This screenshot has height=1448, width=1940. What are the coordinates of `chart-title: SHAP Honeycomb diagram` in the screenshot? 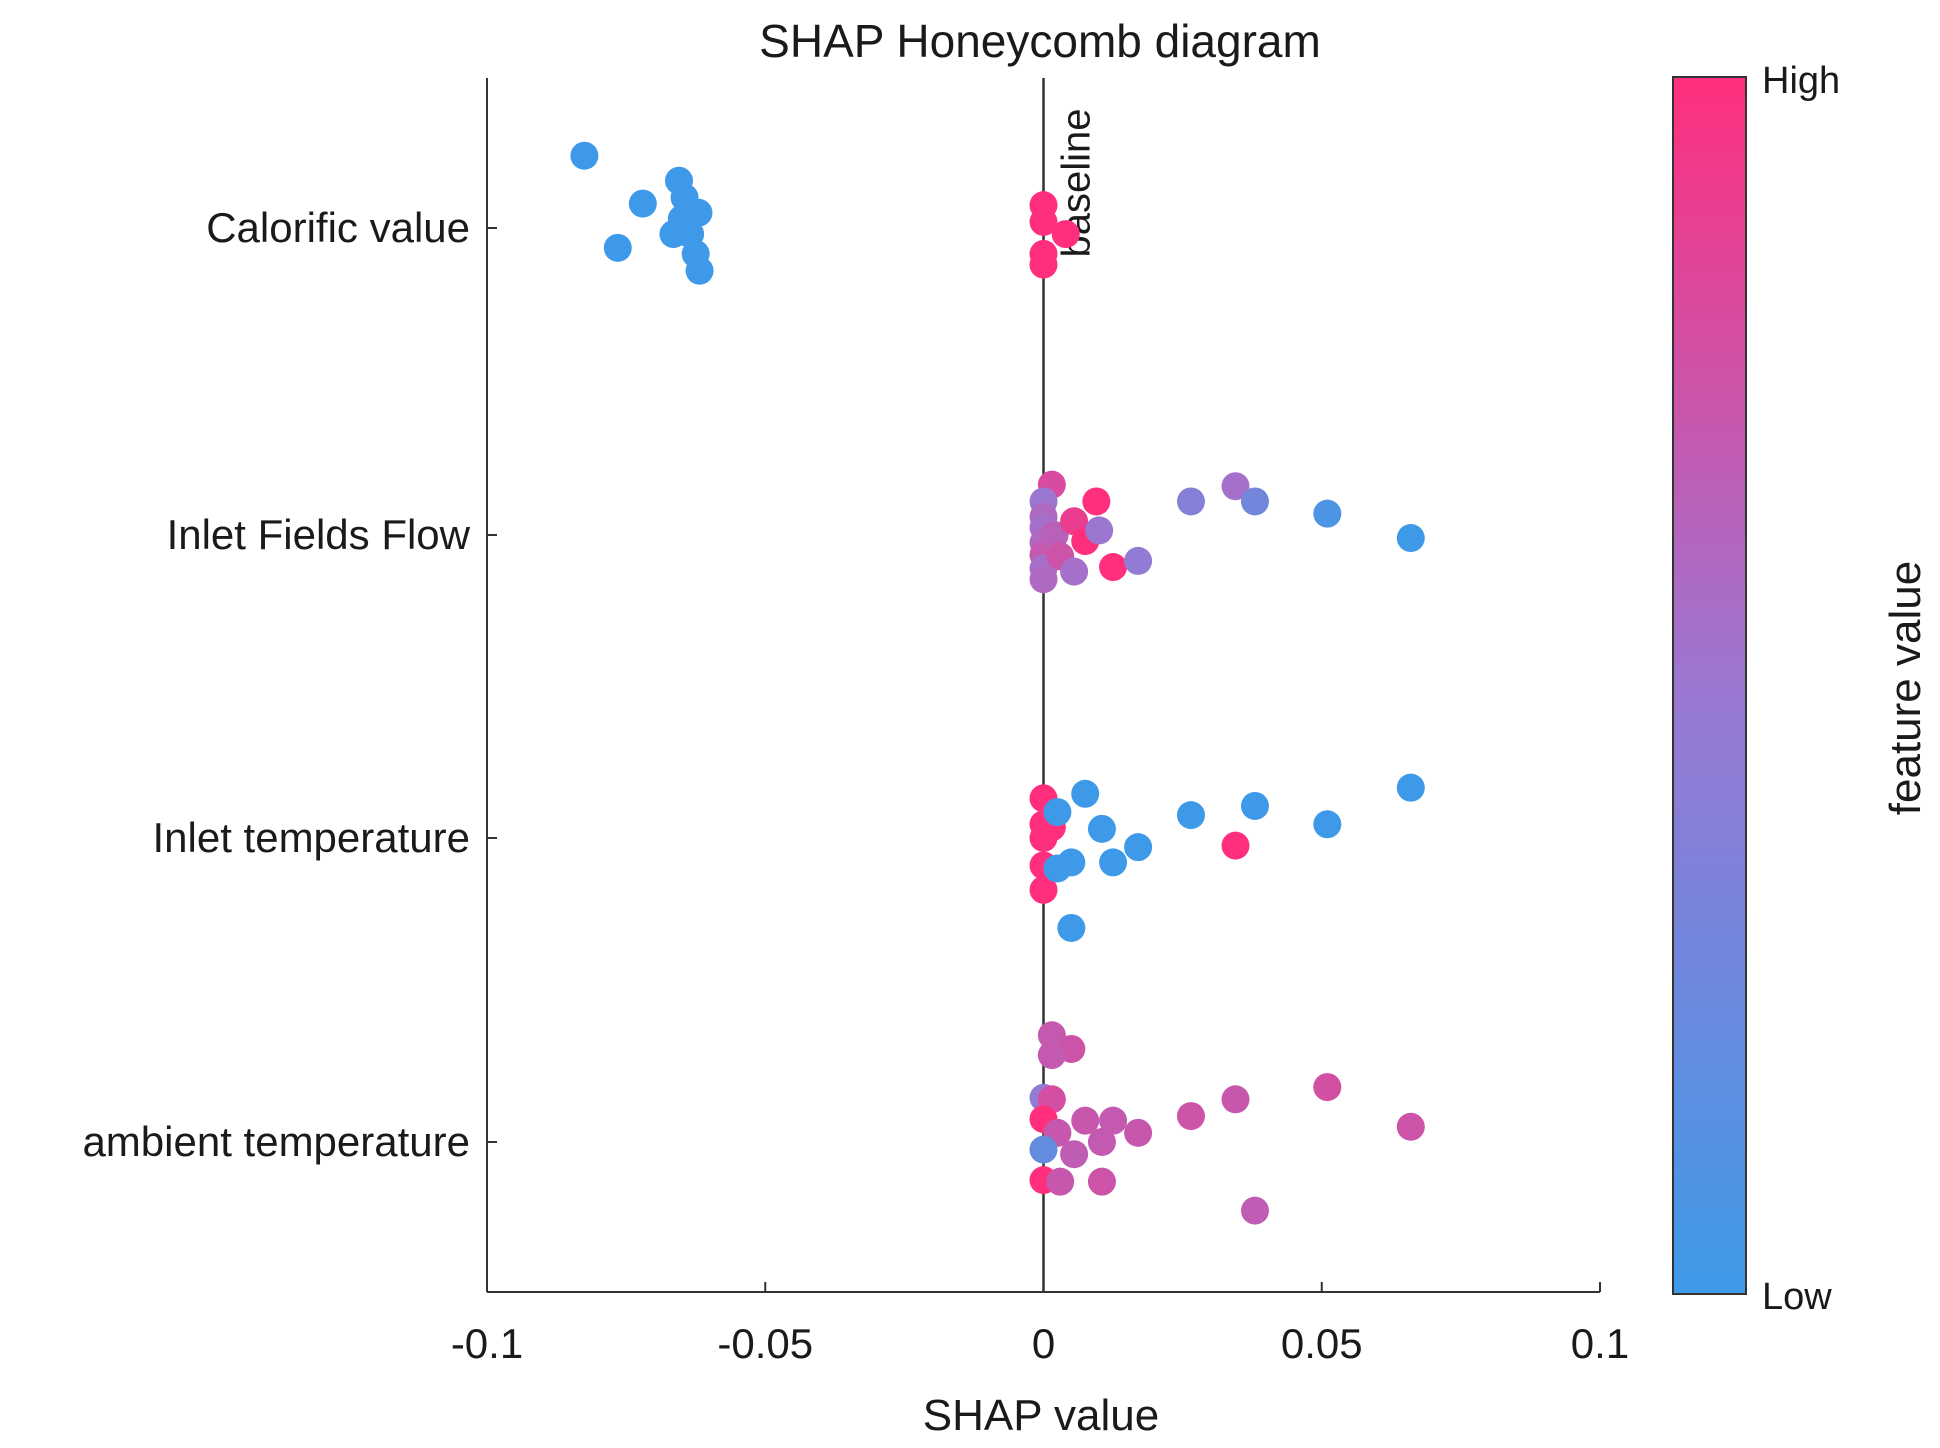 It's located at (1040, 41).